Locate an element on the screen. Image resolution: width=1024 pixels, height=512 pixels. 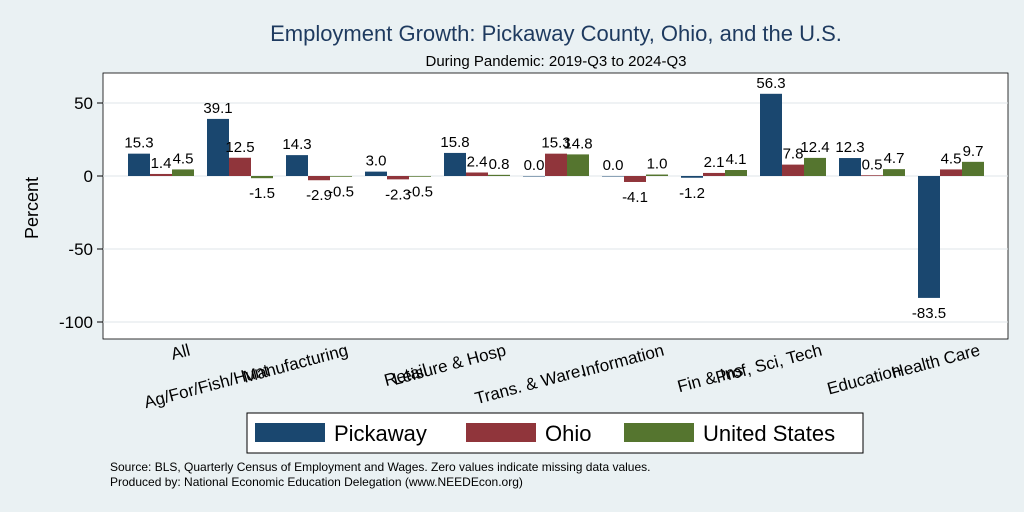
legend-label: Ohio is located at coordinates (568, 433).